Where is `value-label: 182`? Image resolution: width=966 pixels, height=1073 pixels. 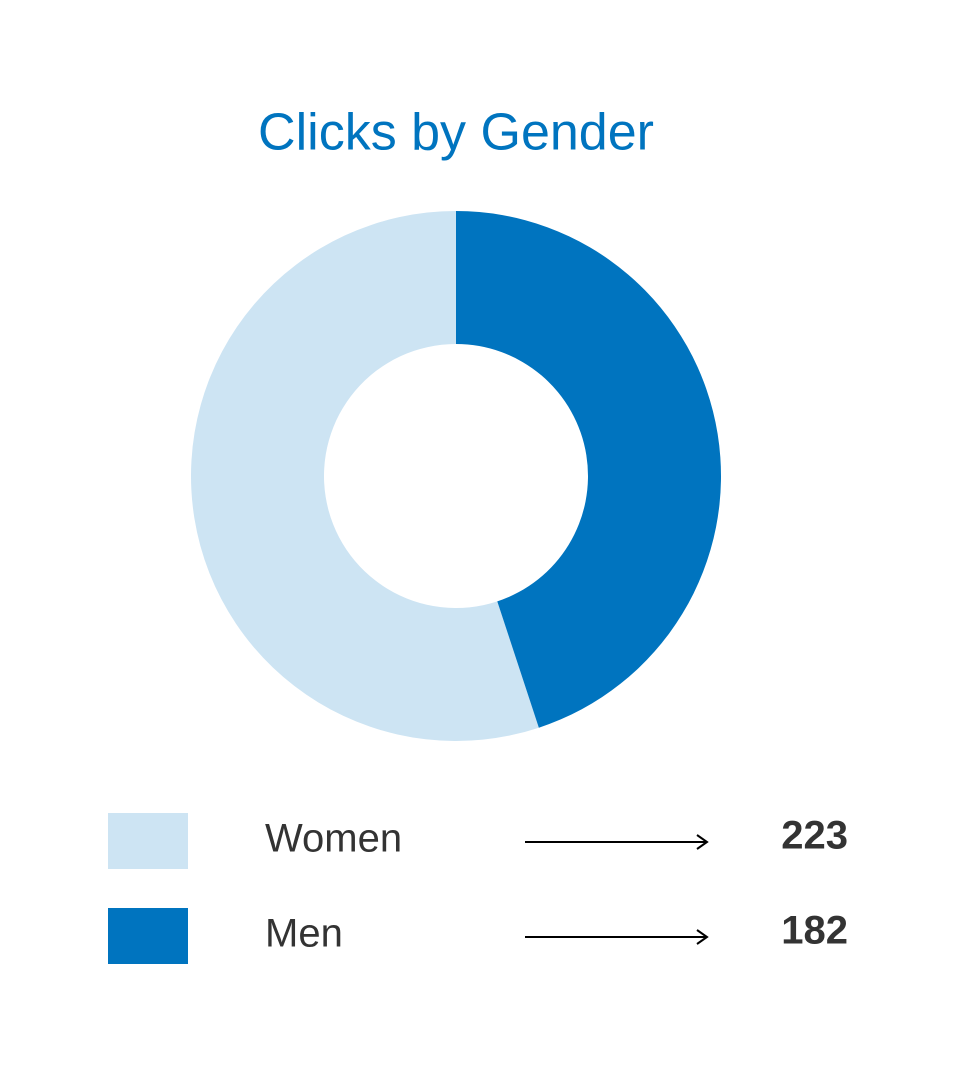
value-label: 182 is located at coordinates (814, 931).